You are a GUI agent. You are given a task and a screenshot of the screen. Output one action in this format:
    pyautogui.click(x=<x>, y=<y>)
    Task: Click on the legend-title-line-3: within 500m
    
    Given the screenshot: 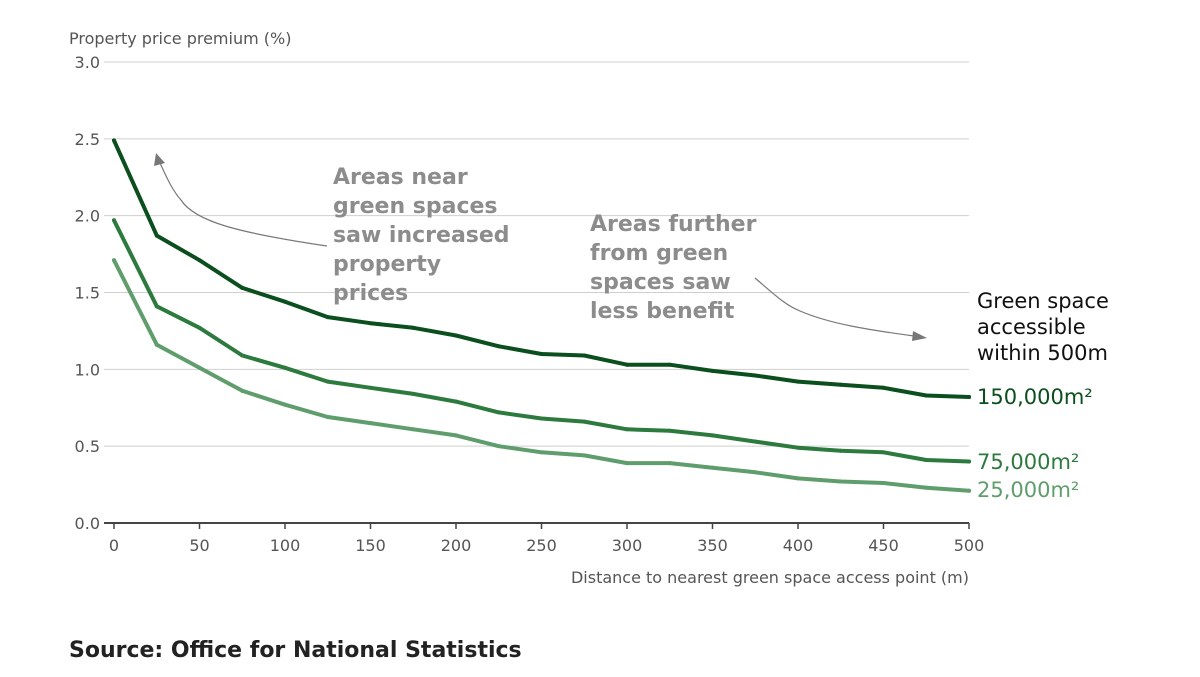 What is the action you would take?
    pyautogui.click(x=1042, y=353)
    